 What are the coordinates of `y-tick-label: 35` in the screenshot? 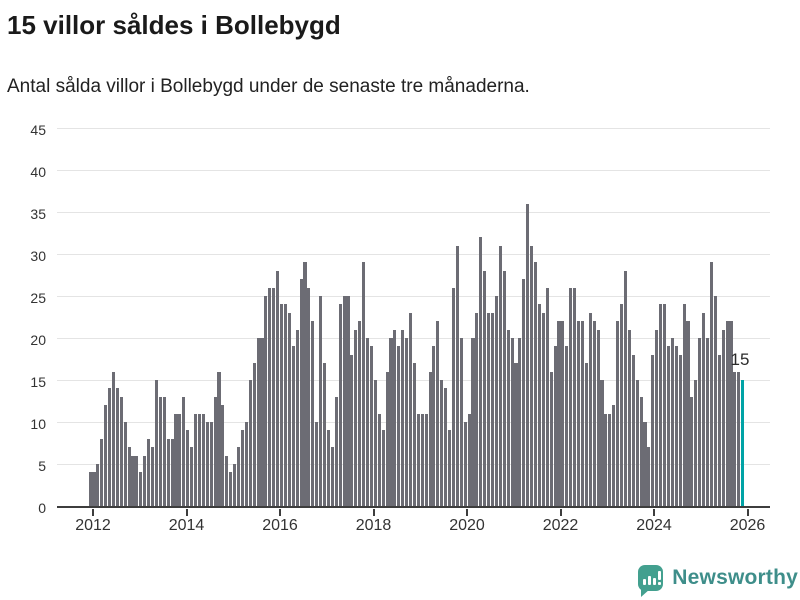 It's located at (38, 214).